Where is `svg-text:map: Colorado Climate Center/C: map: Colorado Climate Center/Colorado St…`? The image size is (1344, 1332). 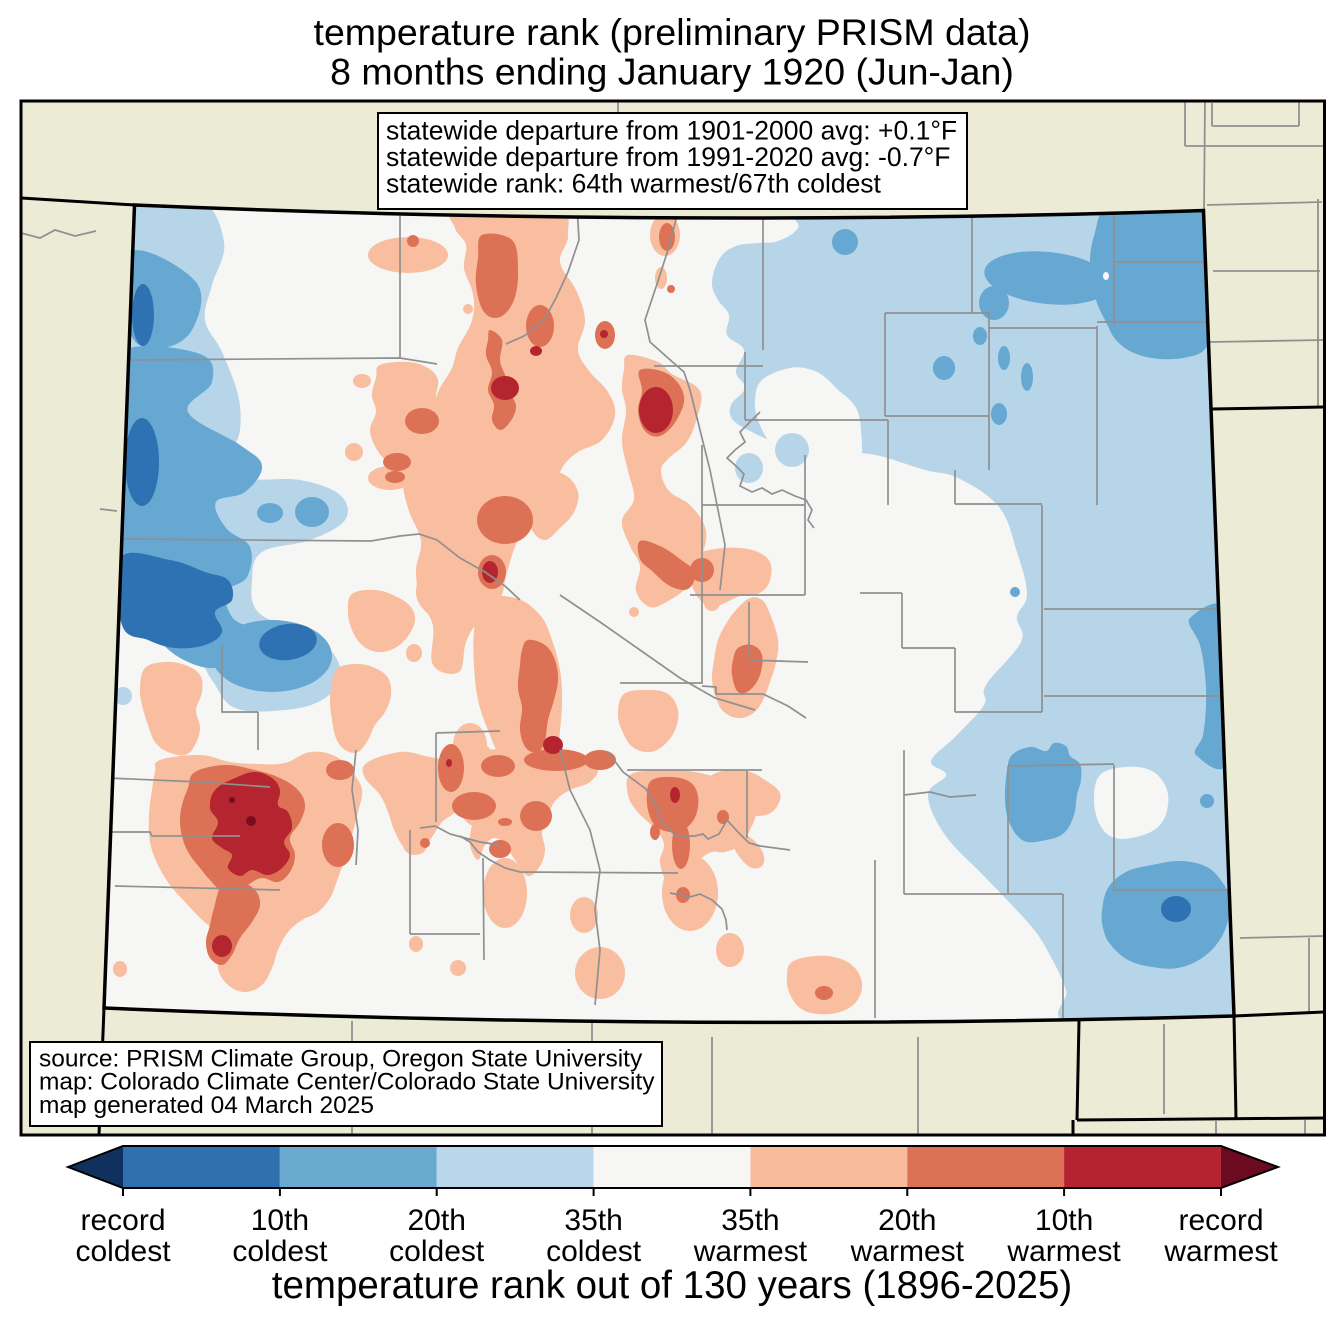 svg-text:map: Colorado Climate Center/C: map: Colorado Climate Center/Colorado St… is located at coordinates (347, 1082).